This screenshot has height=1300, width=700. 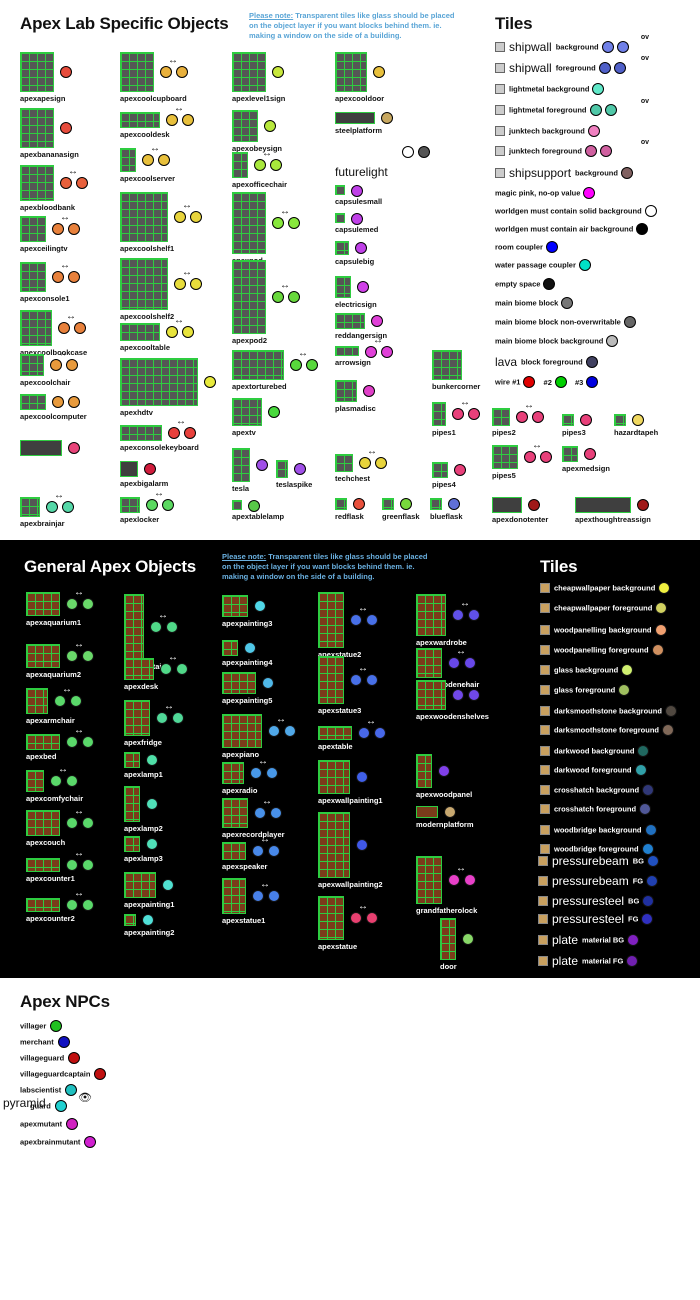 I want to click on object-label: apexpod2, so click(x=250, y=340).